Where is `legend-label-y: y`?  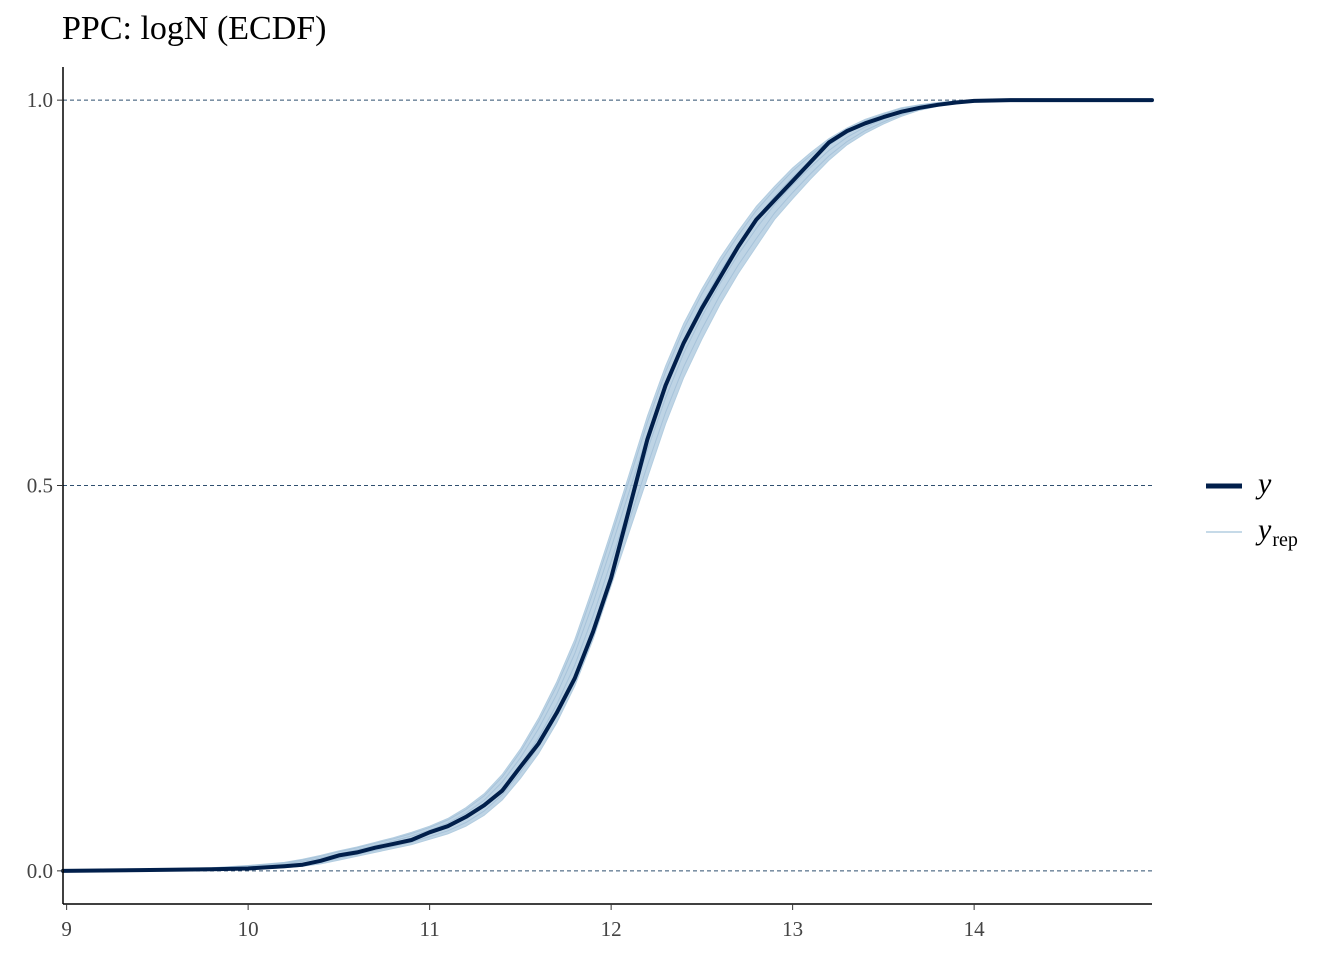
legend-label-y: y is located at coordinates (1263, 483).